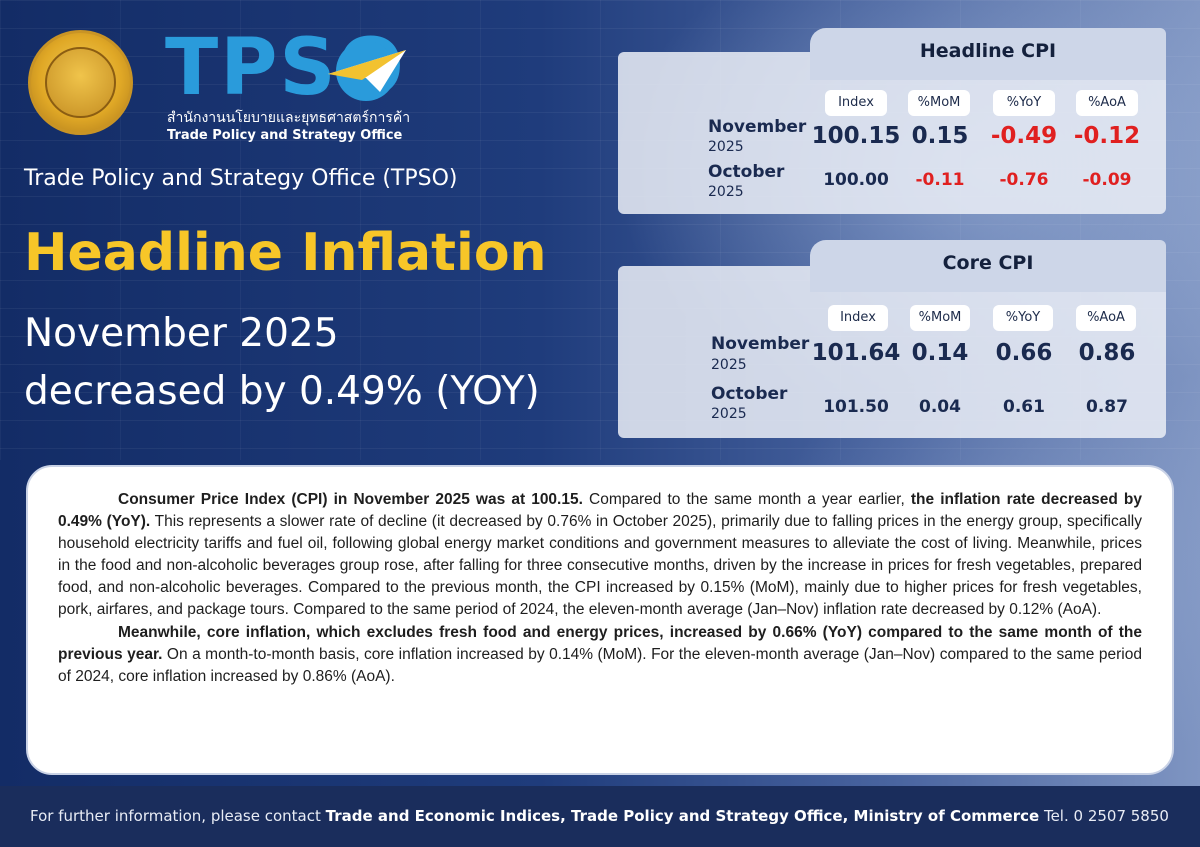 The image size is (1200, 847). What do you see at coordinates (285, 135) in the screenshot?
I see `logo-english-name: Trade Policy and Strategy Office` at bounding box center [285, 135].